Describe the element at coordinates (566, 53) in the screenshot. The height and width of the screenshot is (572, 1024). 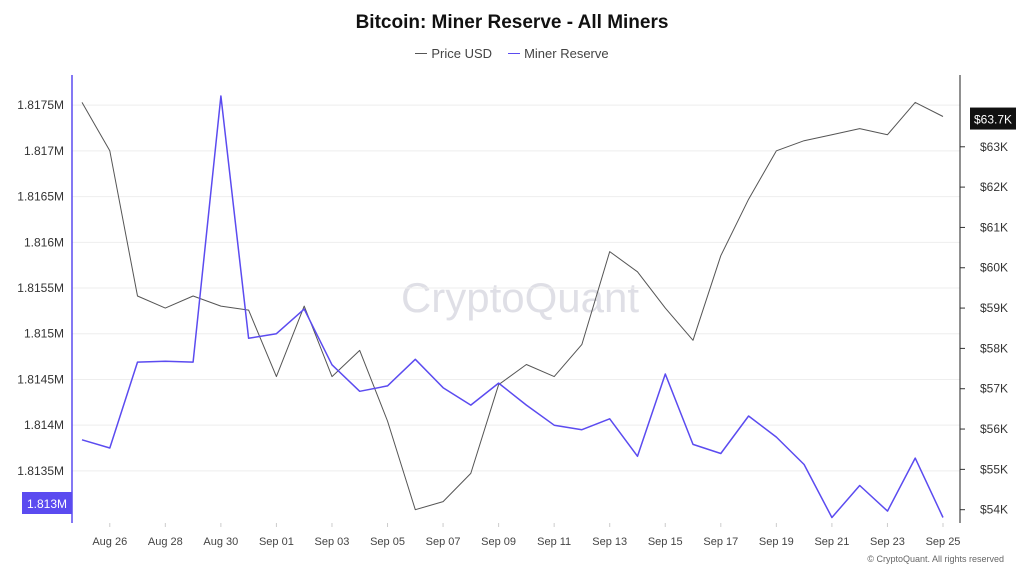
I see `legend-label-reserve: Miner Reserve` at that location.